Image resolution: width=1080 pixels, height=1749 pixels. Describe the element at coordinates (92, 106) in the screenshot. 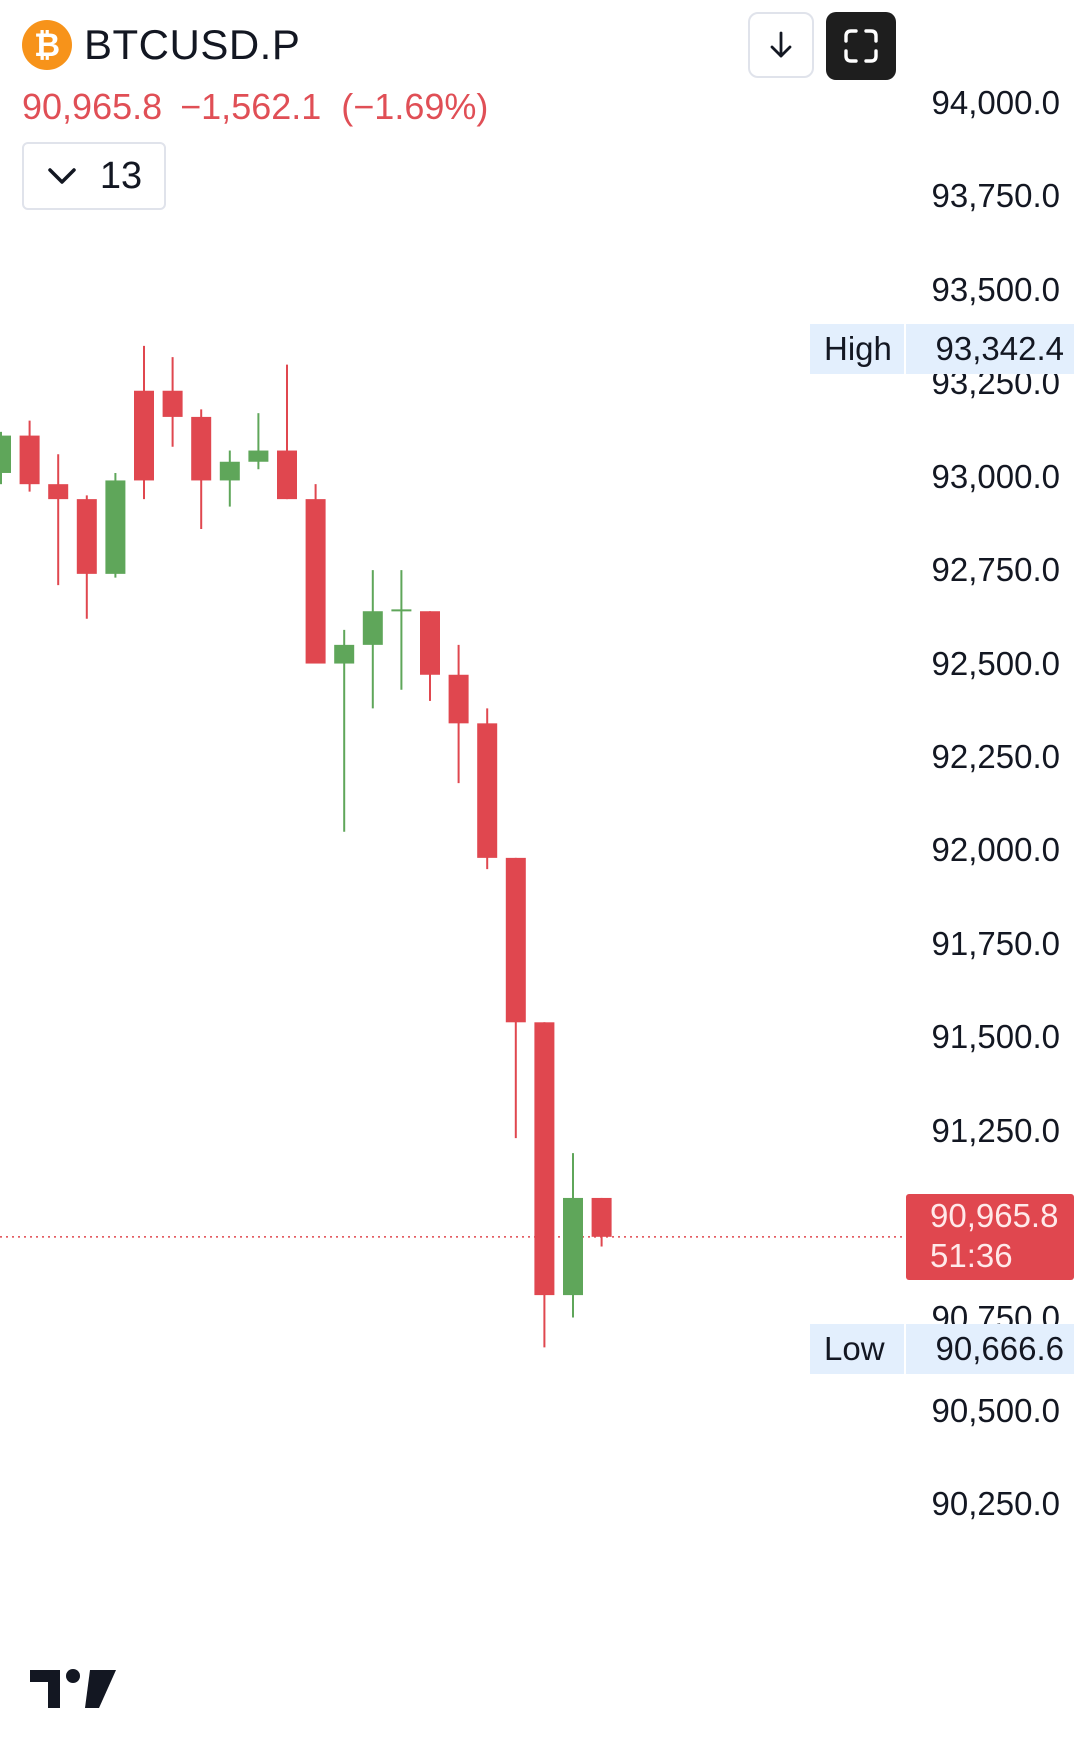

I see `last-price: 90,965.8` at that location.